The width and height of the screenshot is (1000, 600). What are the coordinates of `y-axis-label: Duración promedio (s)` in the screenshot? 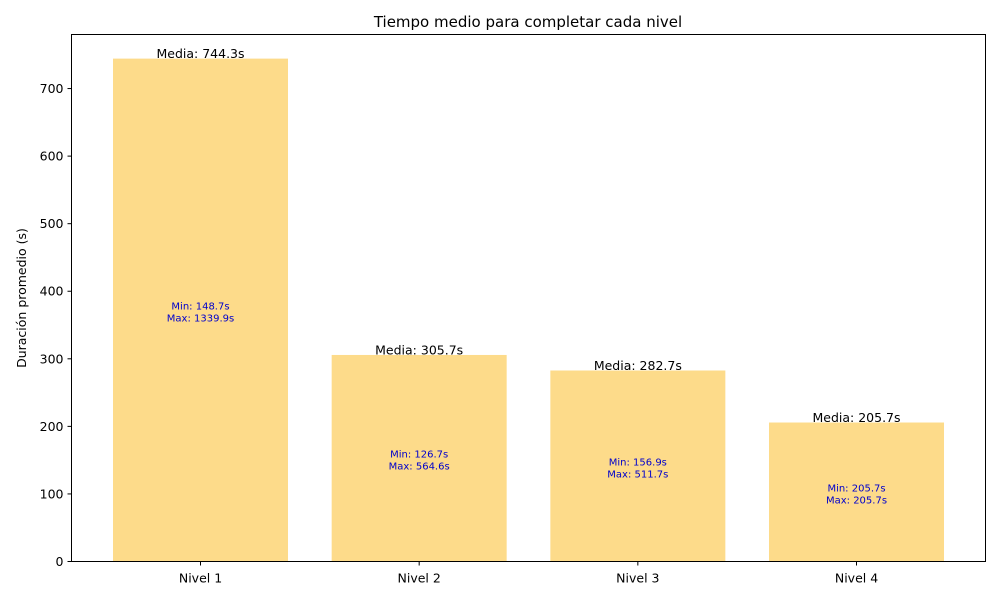 It's located at (21, 298).